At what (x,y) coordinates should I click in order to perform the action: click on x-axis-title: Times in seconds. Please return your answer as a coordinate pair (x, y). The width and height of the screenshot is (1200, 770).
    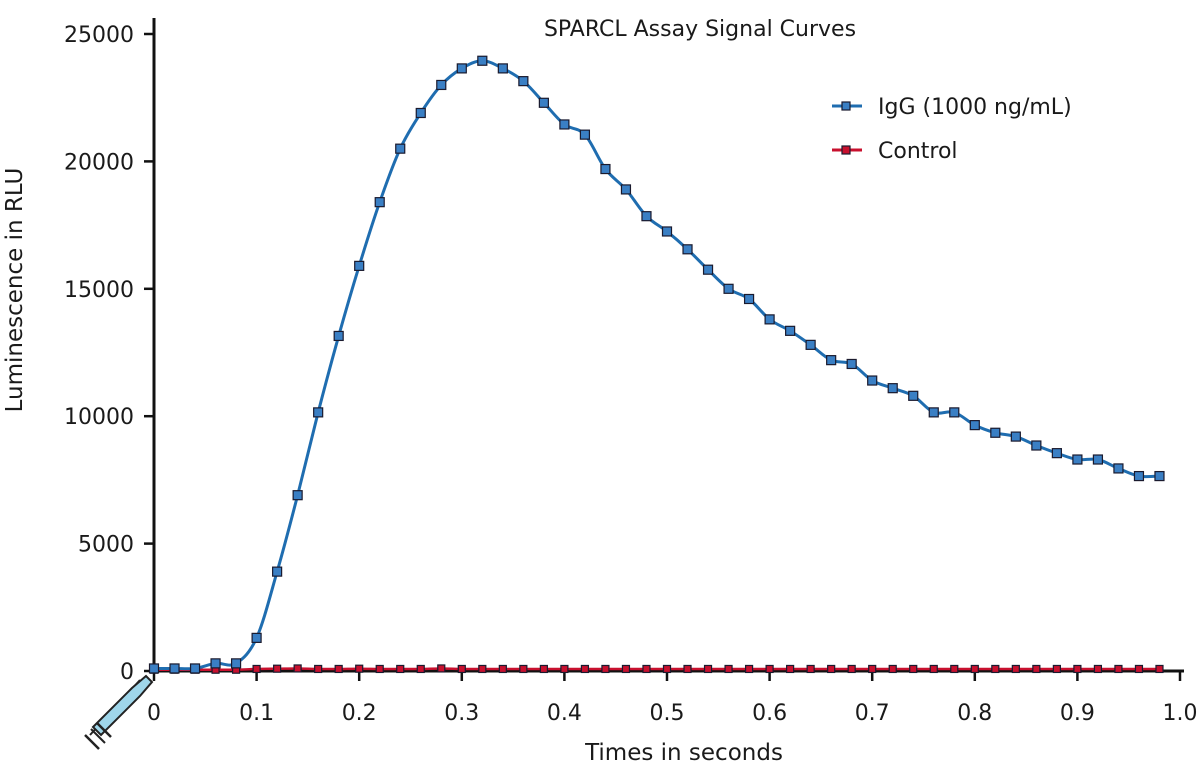
    Looking at the image, I should click on (683, 753).